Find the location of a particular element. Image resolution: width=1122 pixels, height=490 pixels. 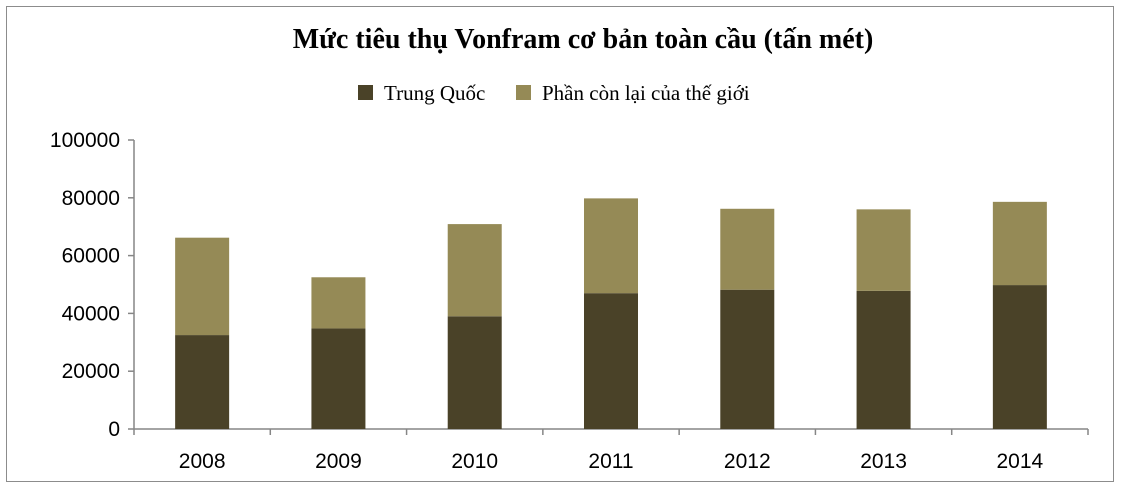

x-axis: 2008 2009 2010 2011 2012 2013 2014 is located at coordinates (611, 451).